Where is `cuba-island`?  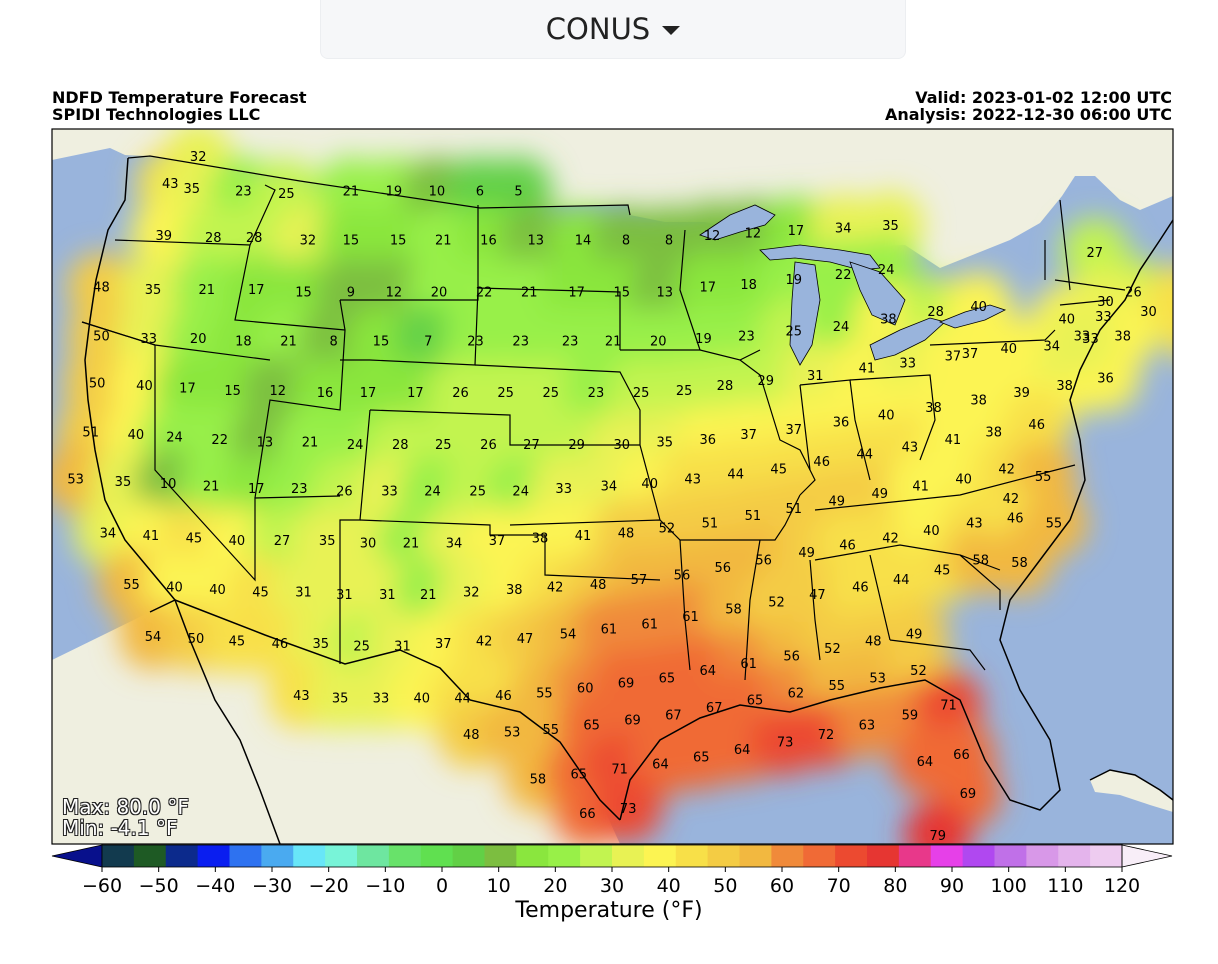
cuba-island is located at coordinates (1131, 791).